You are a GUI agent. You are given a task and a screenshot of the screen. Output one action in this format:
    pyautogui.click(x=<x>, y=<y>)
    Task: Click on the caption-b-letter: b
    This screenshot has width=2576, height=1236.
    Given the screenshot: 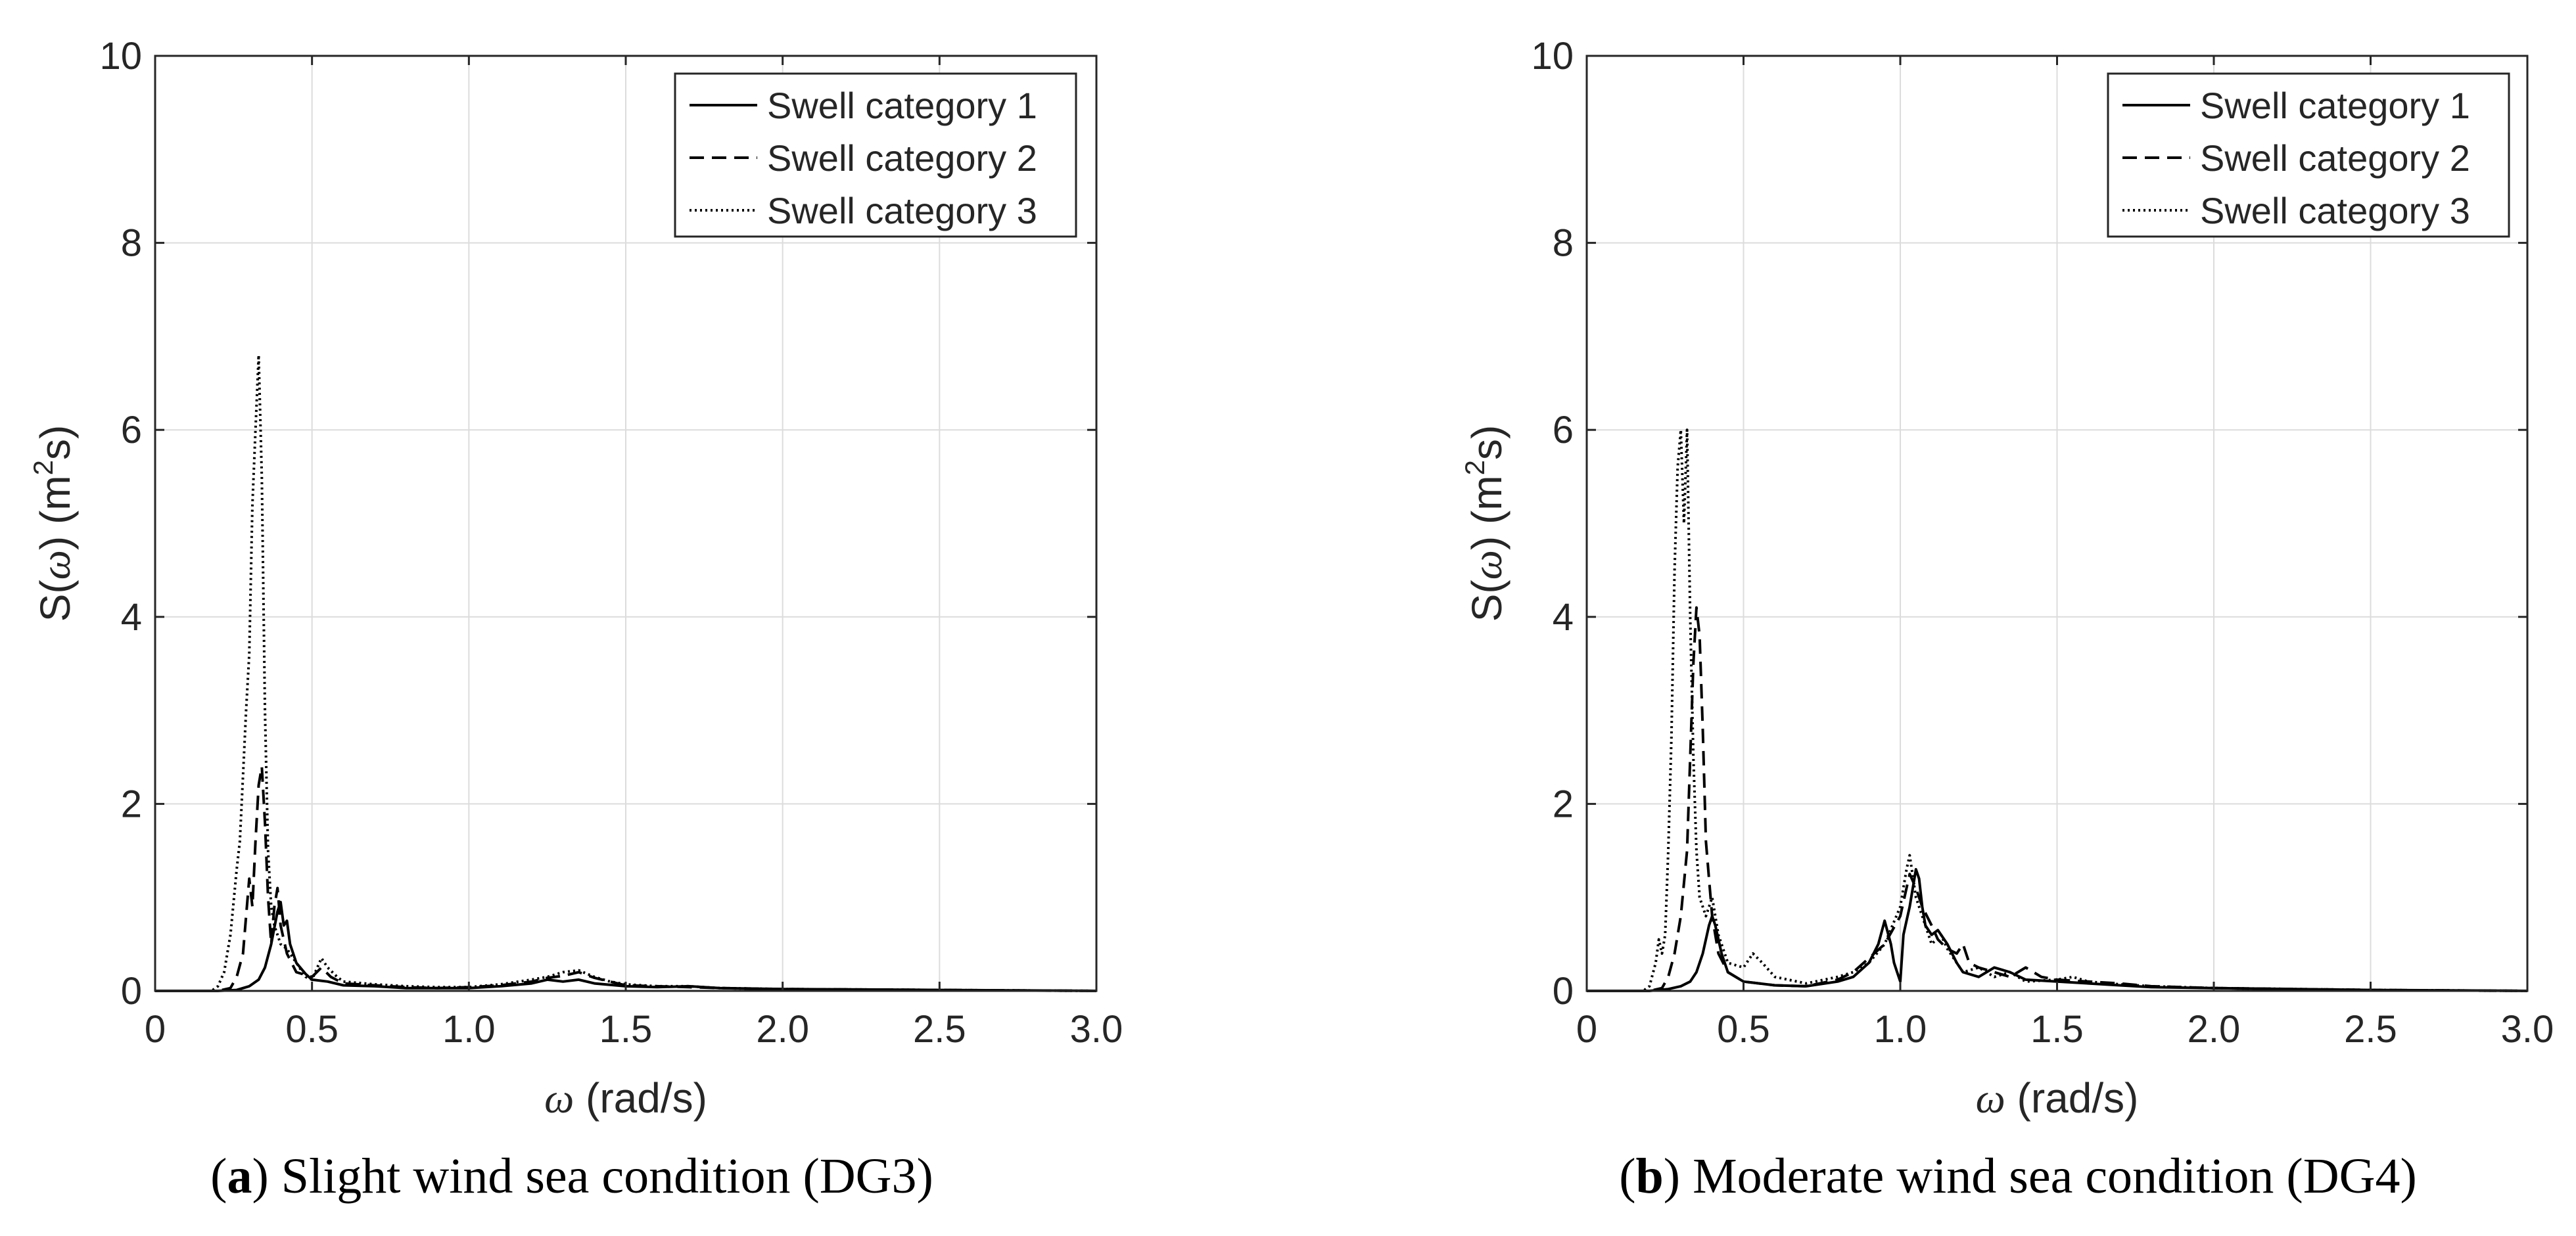 What is the action you would take?
    pyautogui.click(x=1649, y=1176)
    